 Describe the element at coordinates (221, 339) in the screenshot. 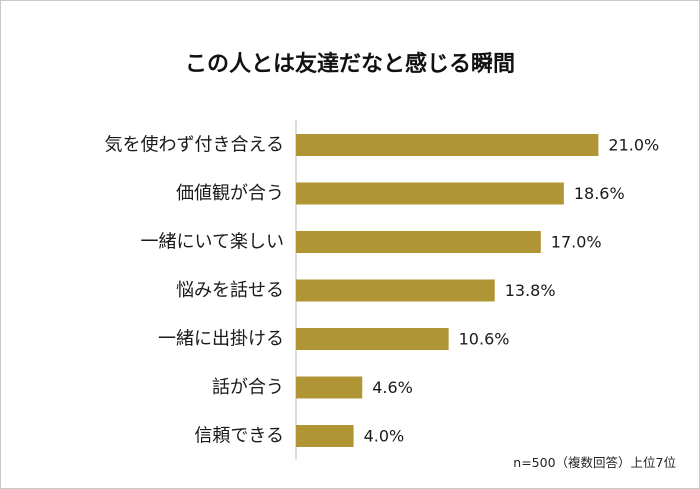

I see `category-label-5: 一緒に出掛ける` at that location.